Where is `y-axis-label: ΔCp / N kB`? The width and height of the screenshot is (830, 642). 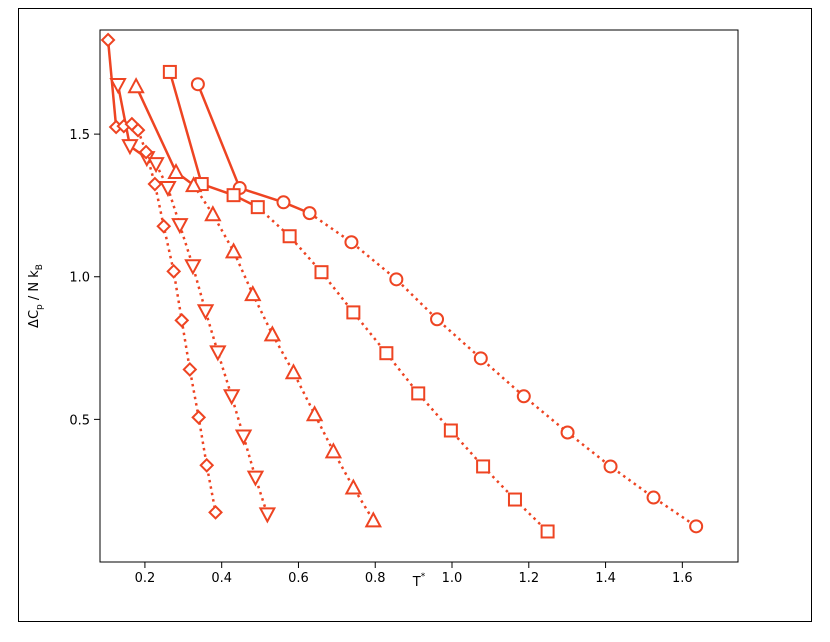 y-axis-label: ΔCp / N kB is located at coordinates (36, 296).